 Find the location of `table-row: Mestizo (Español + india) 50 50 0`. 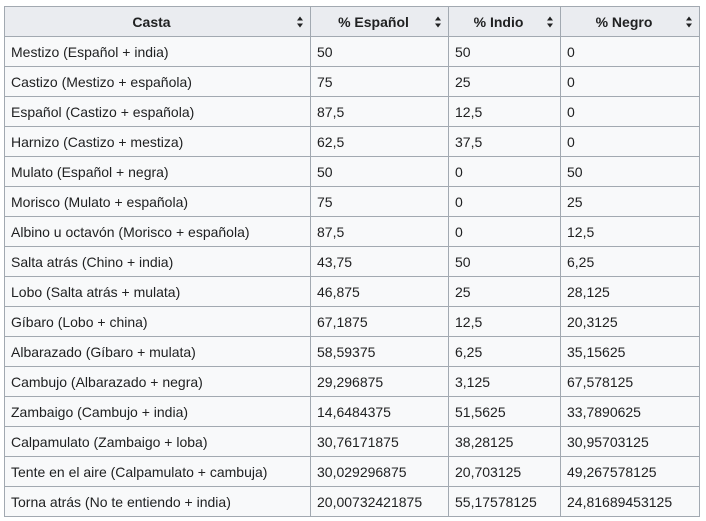

table-row: Mestizo (Español + india) 50 50 0 is located at coordinates (352, 51).